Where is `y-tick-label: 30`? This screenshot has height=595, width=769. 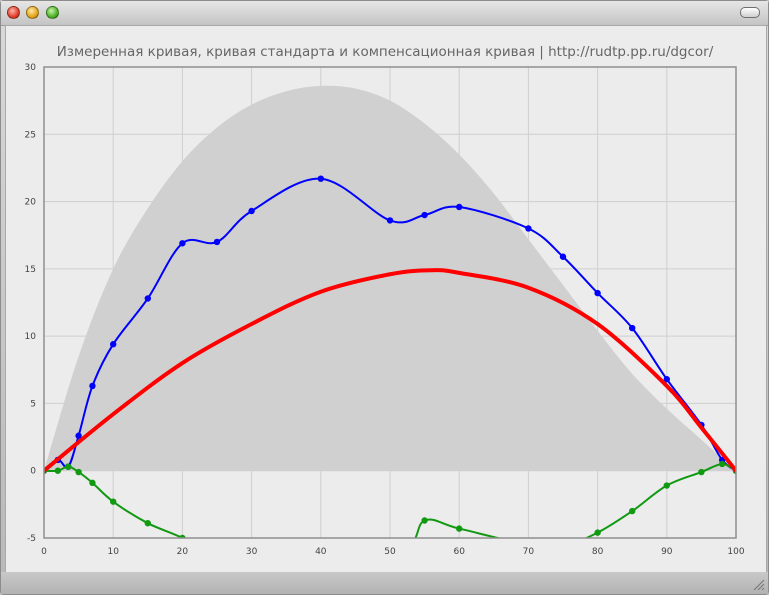
y-tick-label: 30 is located at coordinates (31, 68).